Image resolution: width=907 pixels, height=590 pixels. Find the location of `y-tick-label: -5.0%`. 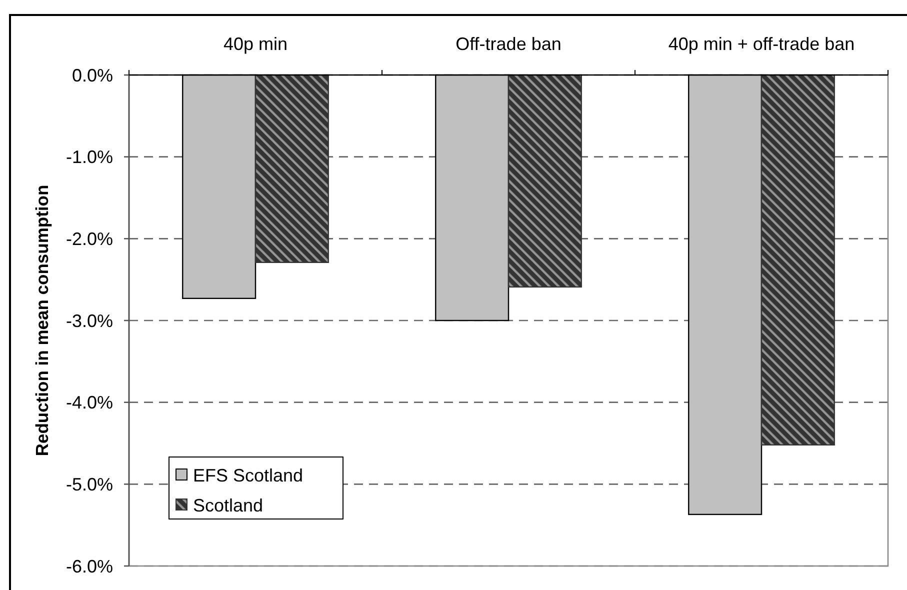

y-tick-label: -5.0% is located at coordinates (89, 484).